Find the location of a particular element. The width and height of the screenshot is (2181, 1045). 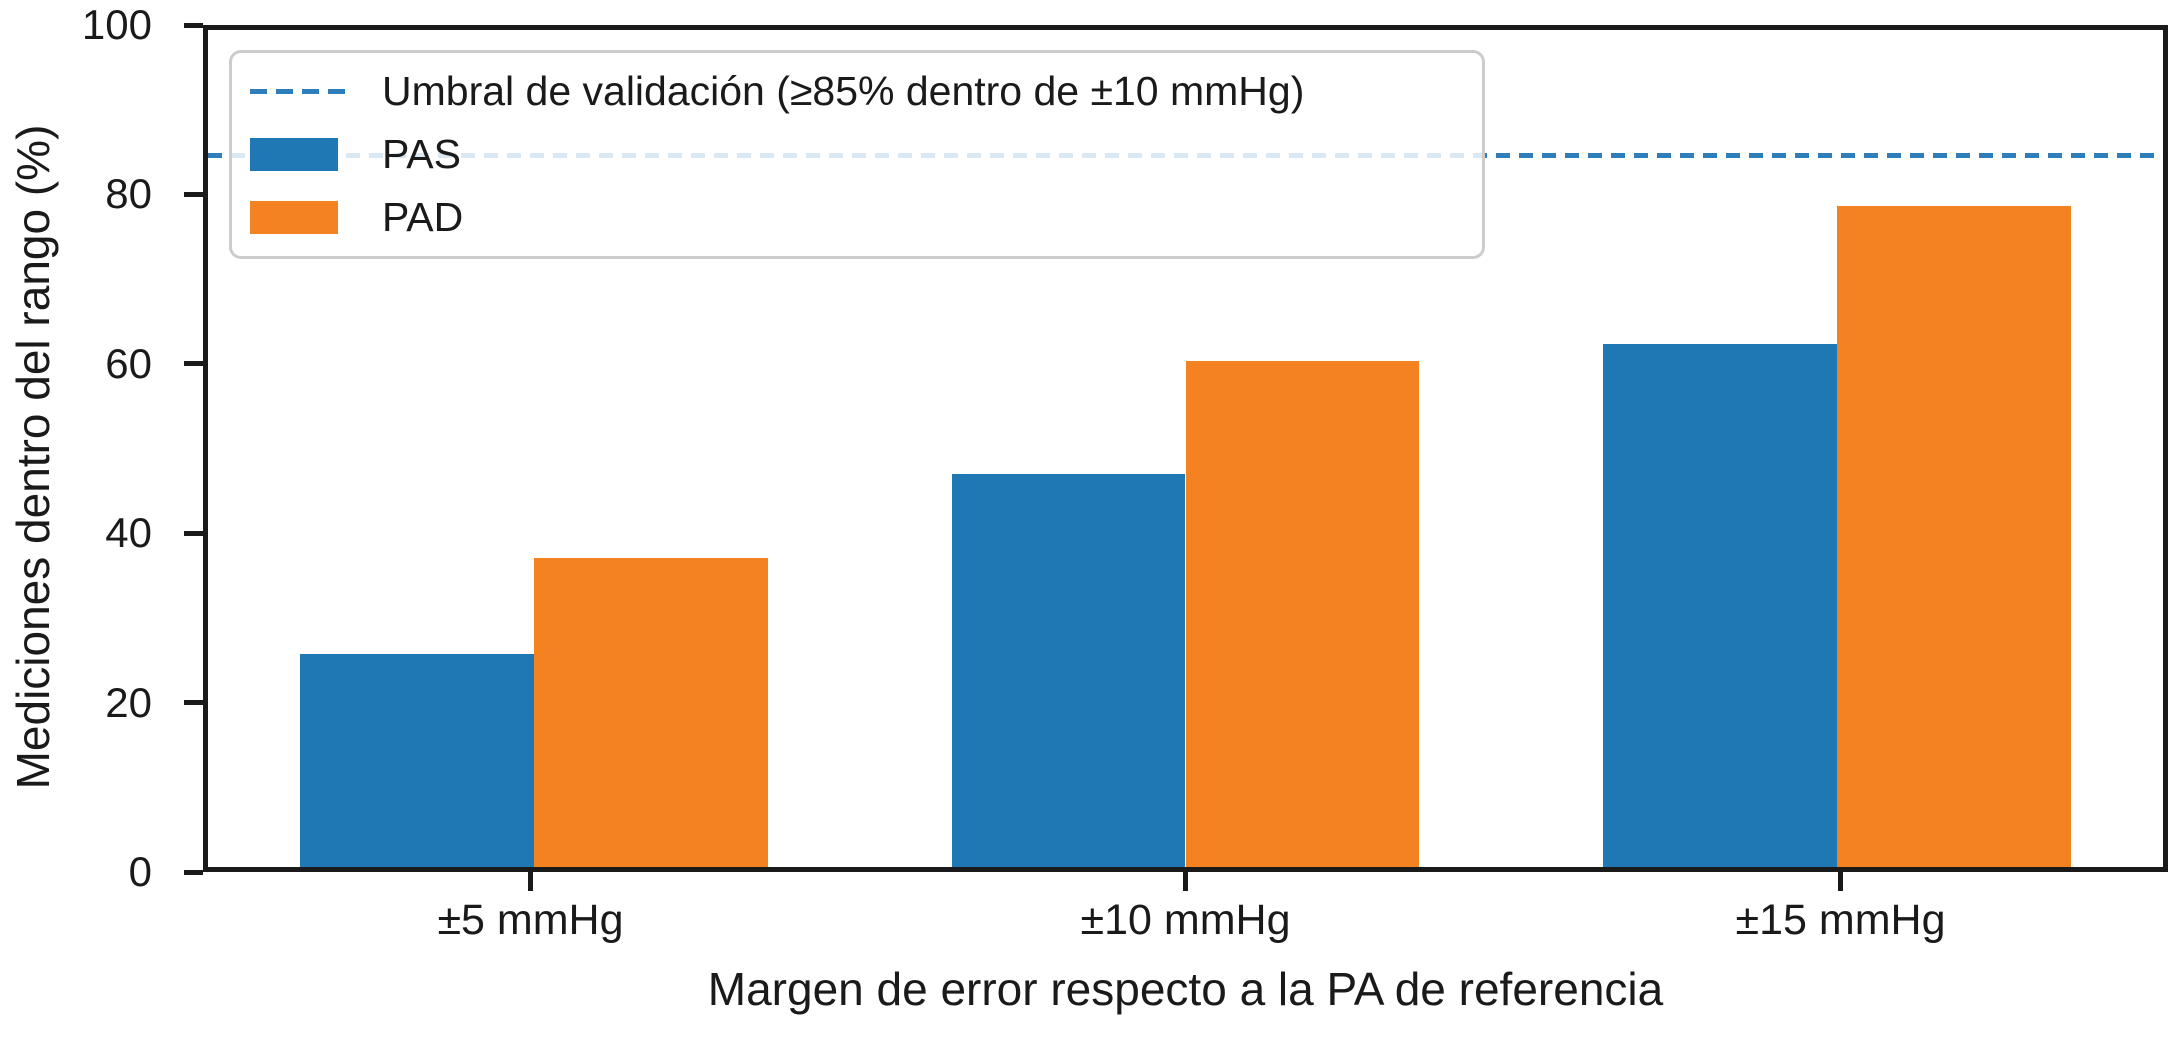

x-tick-label: ±10 mmHg is located at coordinates (1185, 920).